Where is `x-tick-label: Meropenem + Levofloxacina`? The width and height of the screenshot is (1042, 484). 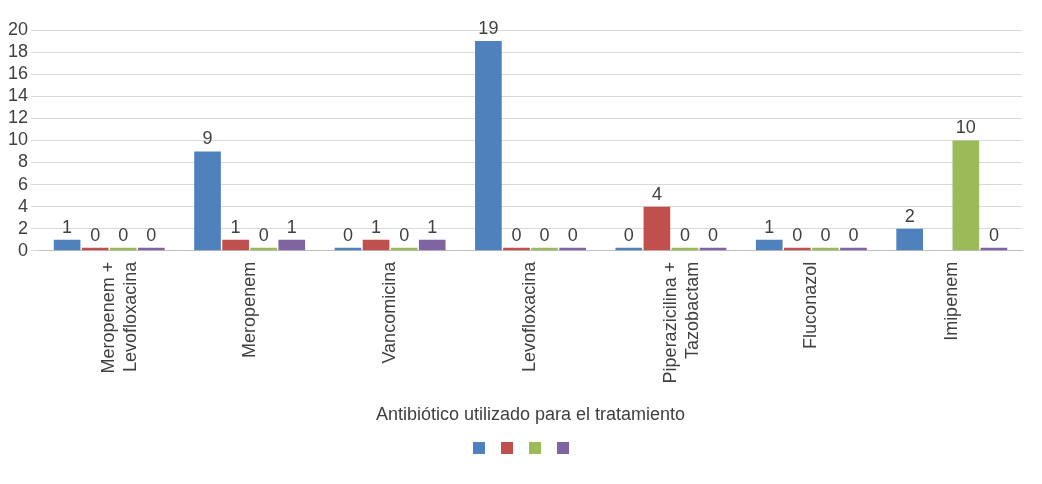 x-tick-label: Meropenem + Levofloxacina is located at coordinates (119, 317).